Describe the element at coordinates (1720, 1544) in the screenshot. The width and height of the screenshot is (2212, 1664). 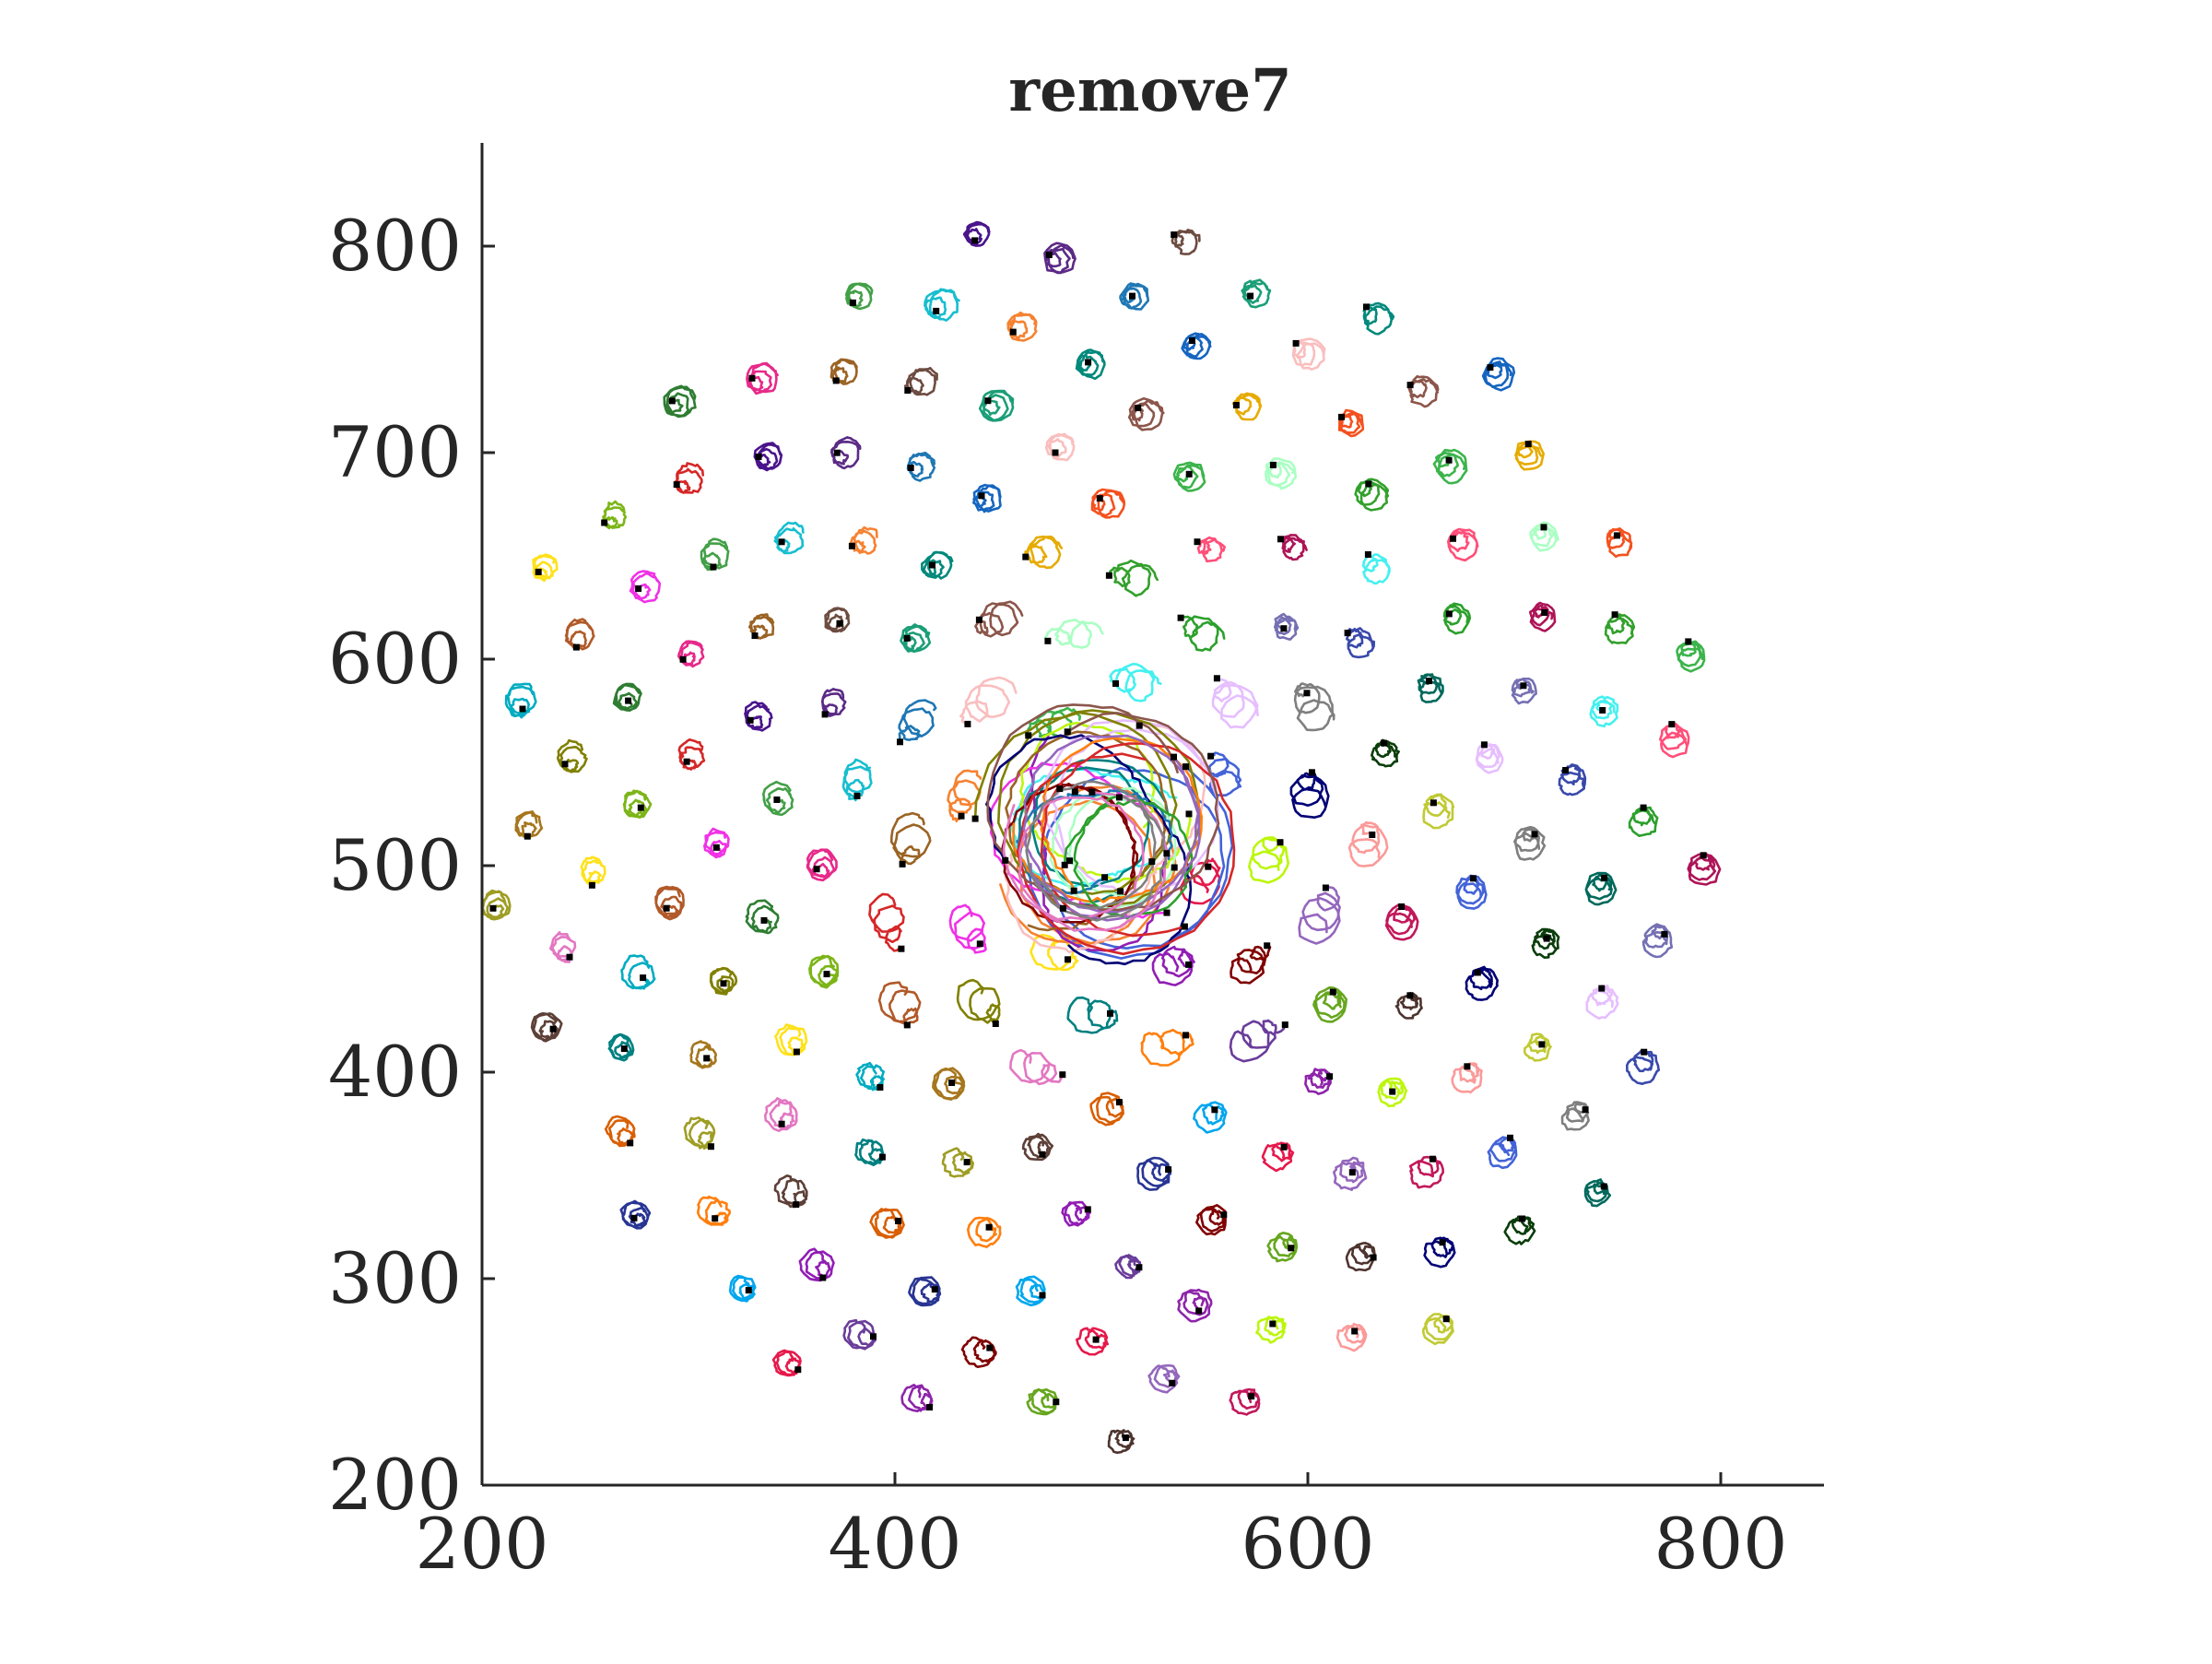
I see `x-tick-label: 800` at that location.